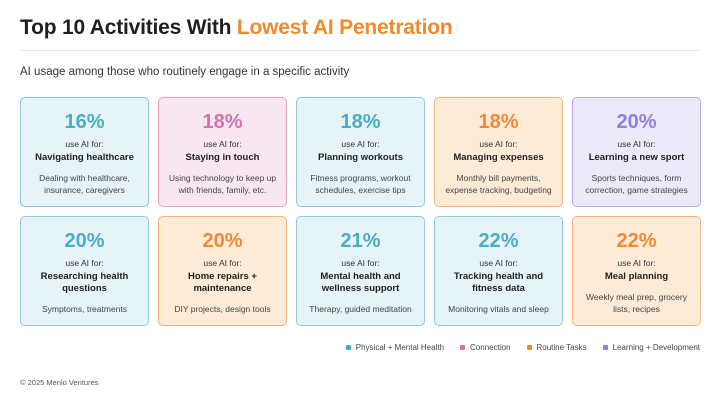 Image resolution: width=720 pixels, height=400 pixels. Describe the element at coordinates (84, 309) in the screenshot. I see `activity-description: Symptoms, treatments` at that location.